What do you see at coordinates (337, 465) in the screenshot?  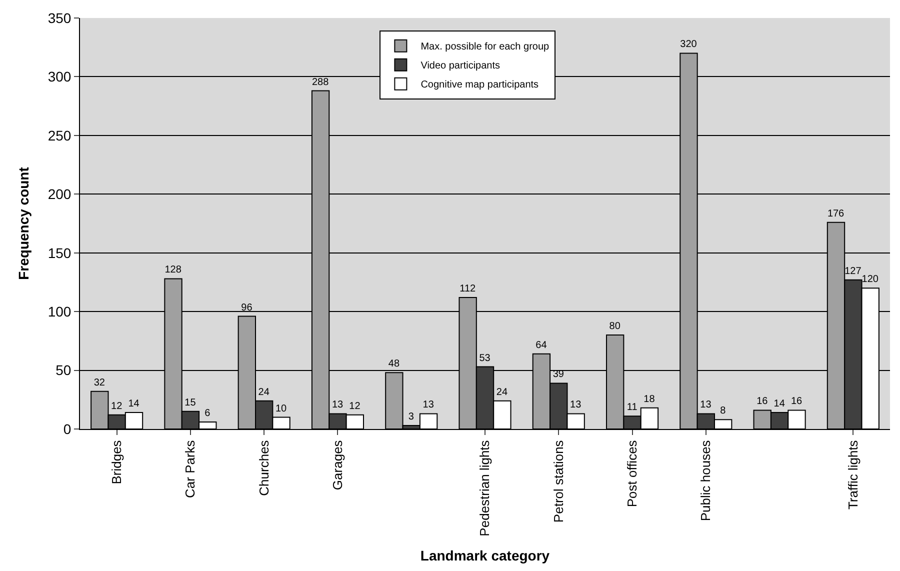 I see `x-tick-label: Garages` at bounding box center [337, 465].